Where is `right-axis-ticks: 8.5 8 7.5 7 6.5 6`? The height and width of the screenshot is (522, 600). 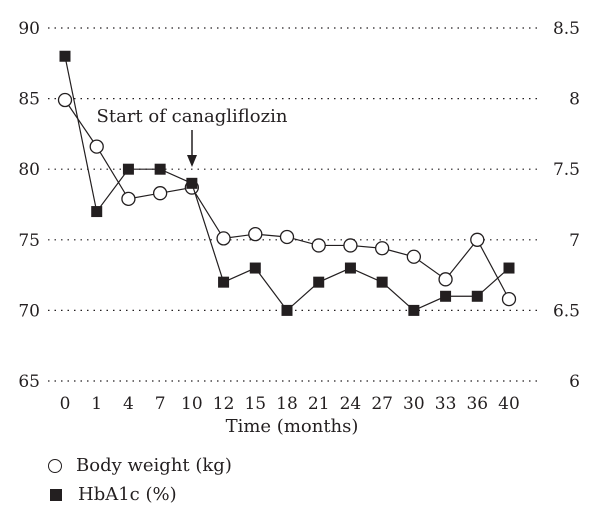 right-axis-ticks: 8.5 8 7.5 7 6.5 6 is located at coordinates (566, 205).